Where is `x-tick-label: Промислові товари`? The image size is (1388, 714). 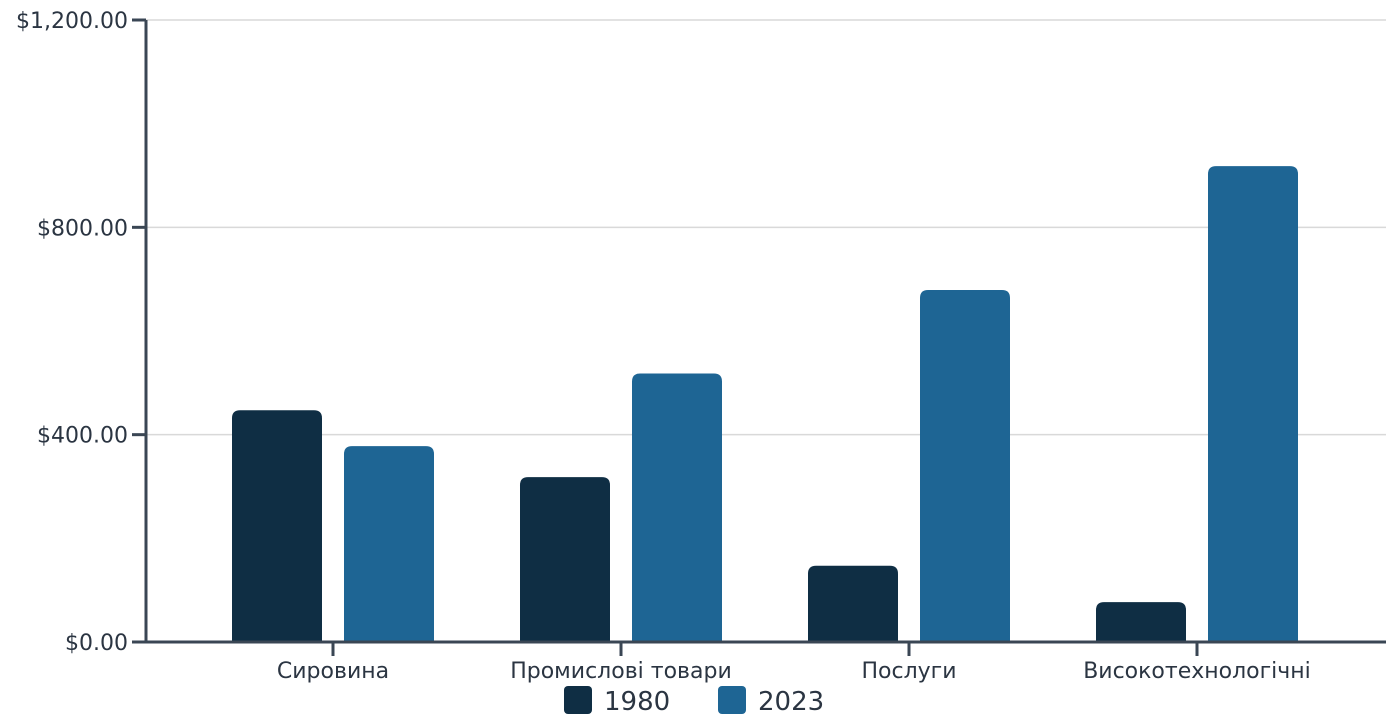 x-tick-label: Промислові товари is located at coordinates (621, 671).